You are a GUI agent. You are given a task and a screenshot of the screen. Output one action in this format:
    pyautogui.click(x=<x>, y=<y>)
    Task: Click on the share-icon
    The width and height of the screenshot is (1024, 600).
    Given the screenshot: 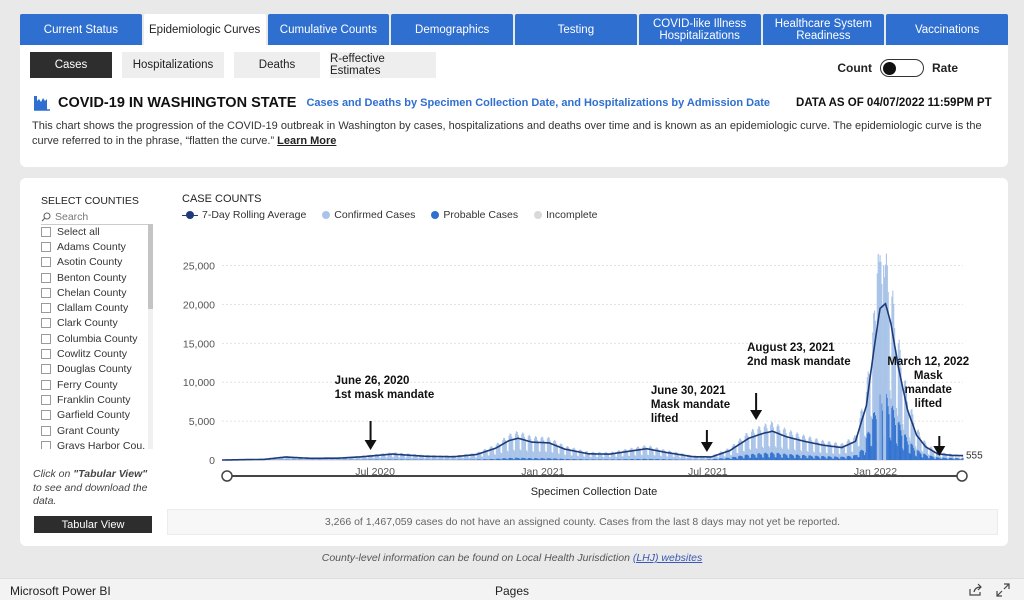 What is the action you would take?
    pyautogui.click(x=976, y=590)
    